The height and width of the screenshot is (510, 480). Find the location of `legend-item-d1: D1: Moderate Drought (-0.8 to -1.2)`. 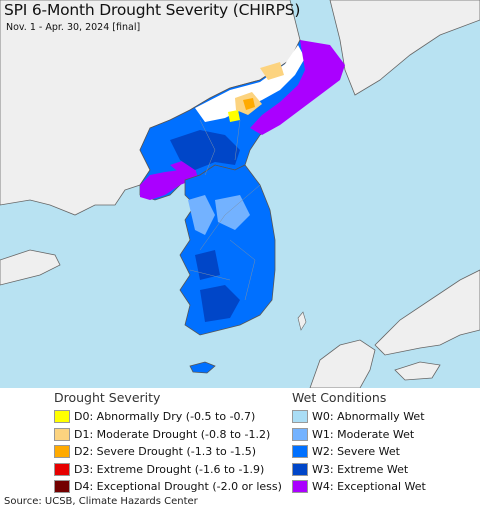

legend-item-d1: D1: Moderate Drought (-0.8 to -1.2) is located at coordinates (168, 435).